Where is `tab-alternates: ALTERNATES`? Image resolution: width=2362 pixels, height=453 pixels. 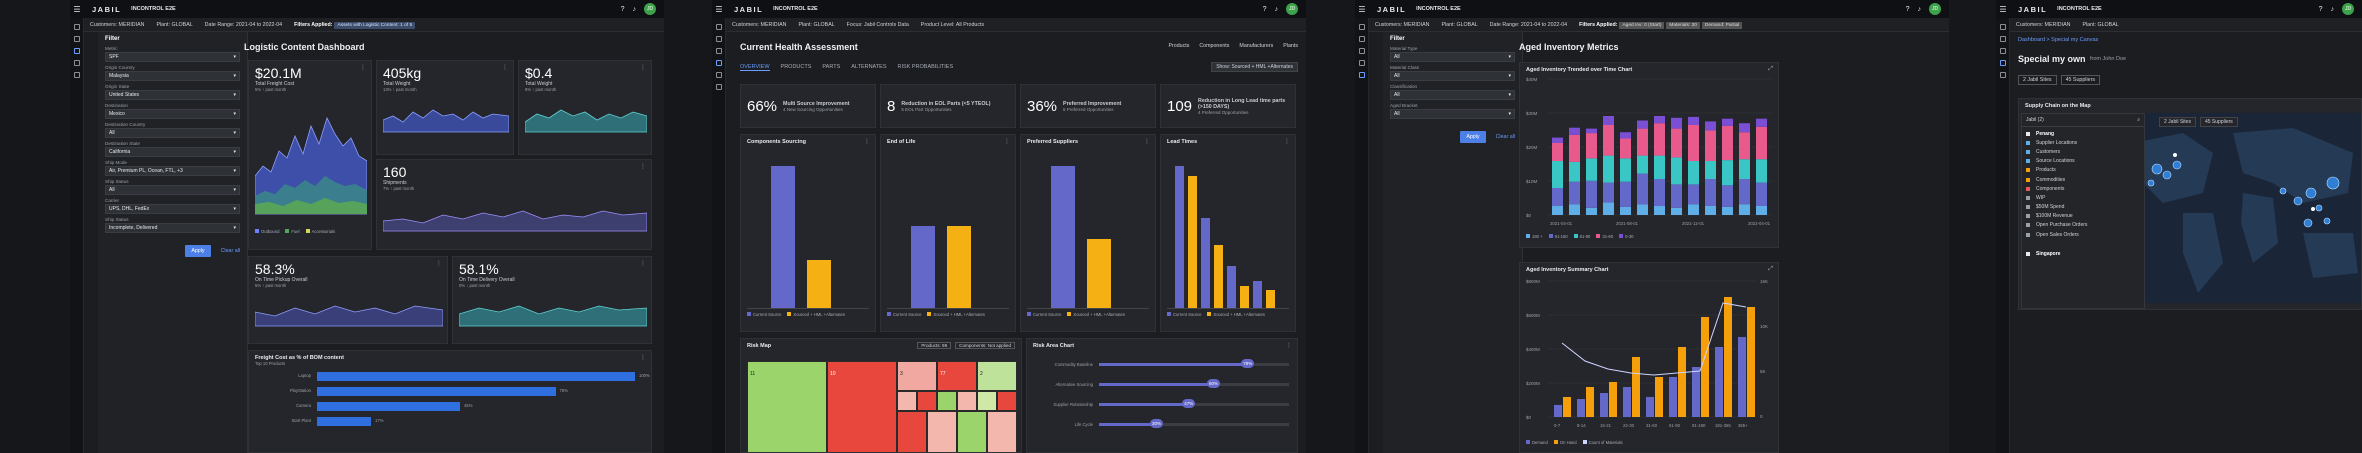
tab-alternates: ALTERNATES is located at coordinates (869, 67).